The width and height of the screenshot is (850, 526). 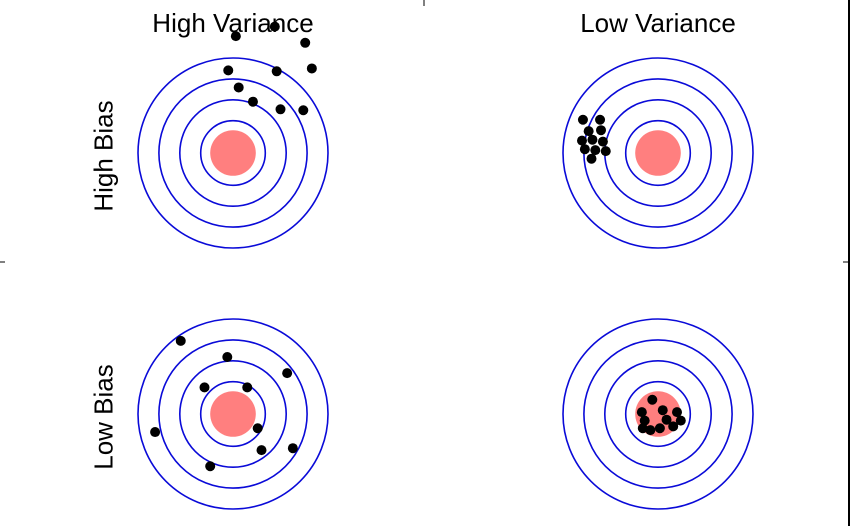 I want to click on target-high-bias-high-variance, so click(x=233, y=135).